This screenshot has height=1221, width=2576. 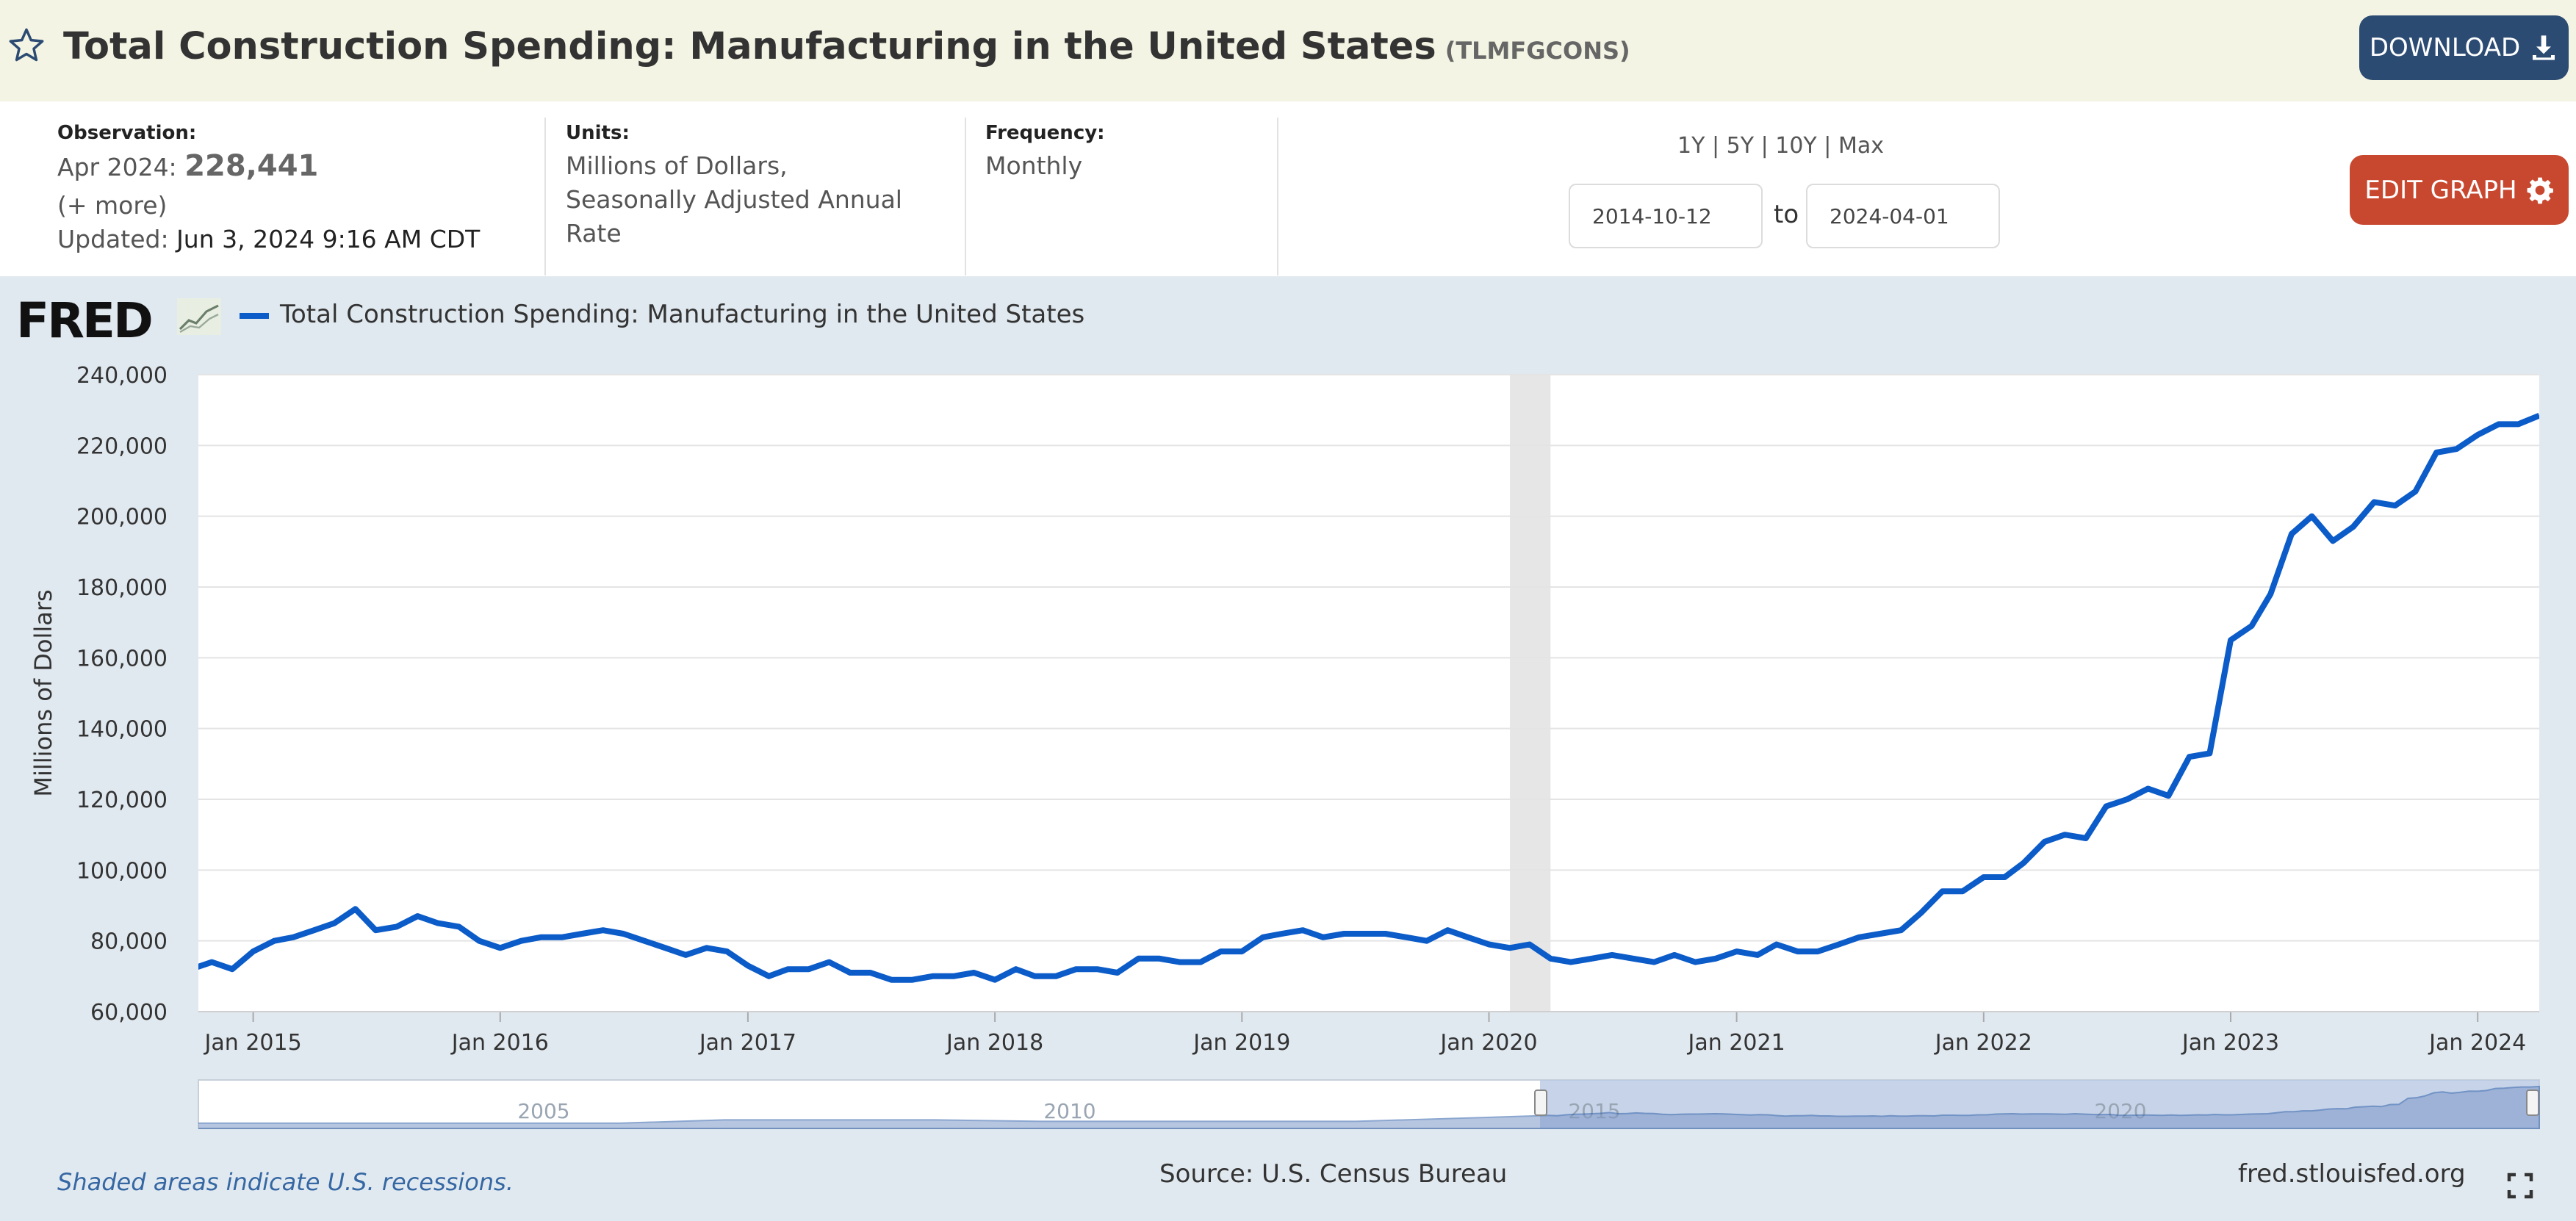 What do you see at coordinates (2544, 47) in the screenshot?
I see `download-icon` at bounding box center [2544, 47].